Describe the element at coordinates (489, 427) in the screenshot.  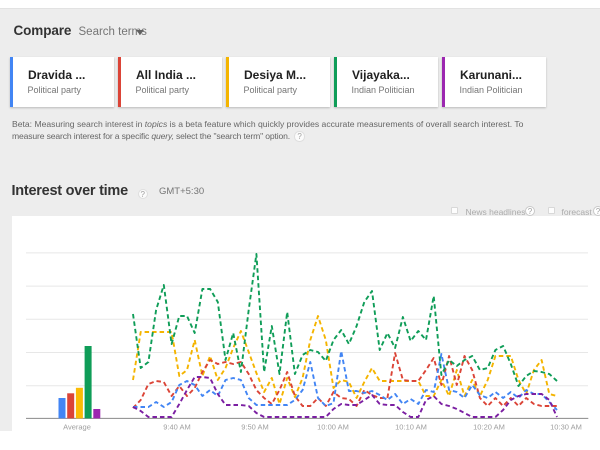
I see `svg-text: 10:20 AM` at that location.